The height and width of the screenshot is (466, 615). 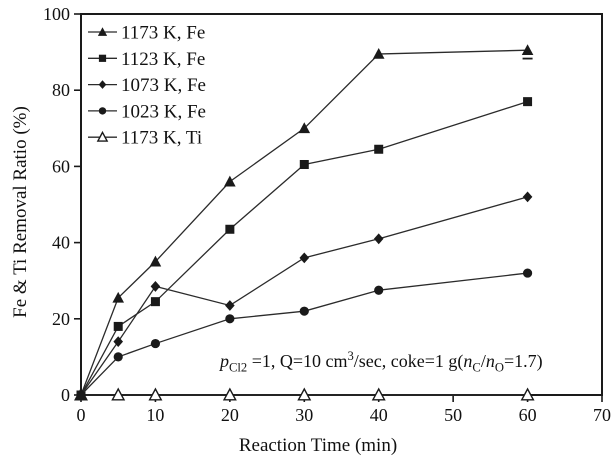 What do you see at coordinates (20, 212) in the screenshot?
I see `y-axis-title: Fe & Ti Removal Ratio (%)` at bounding box center [20, 212].